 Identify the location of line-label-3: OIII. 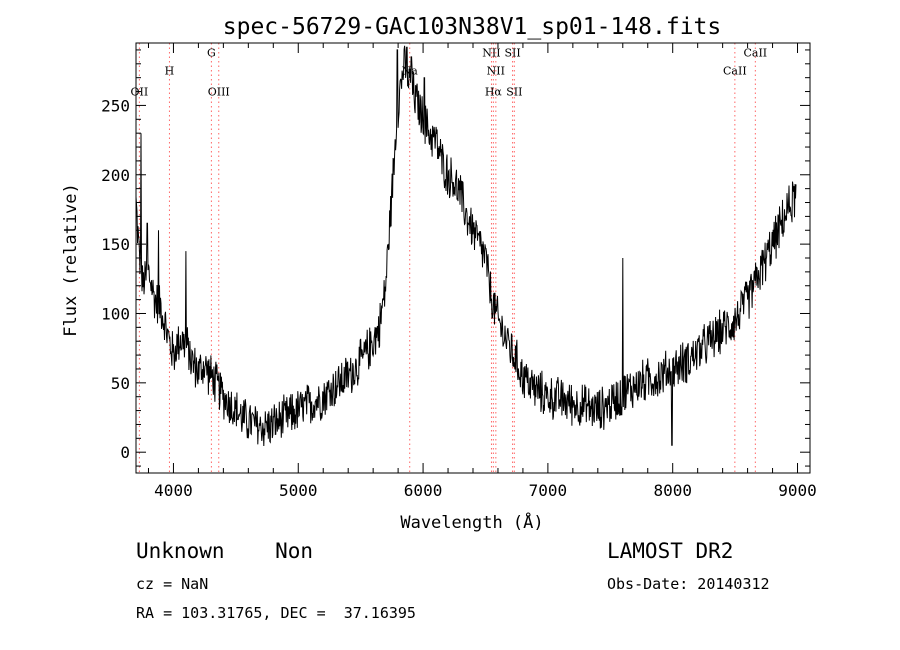
(219, 92).